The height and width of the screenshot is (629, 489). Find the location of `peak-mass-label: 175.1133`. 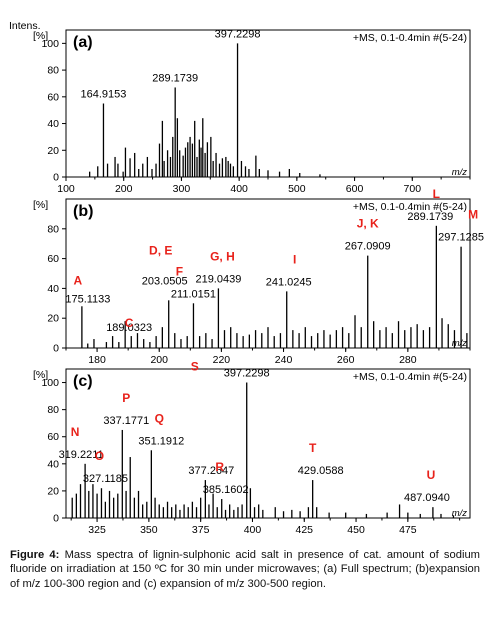

peak-mass-label: 175.1133 is located at coordinates (87, 299).